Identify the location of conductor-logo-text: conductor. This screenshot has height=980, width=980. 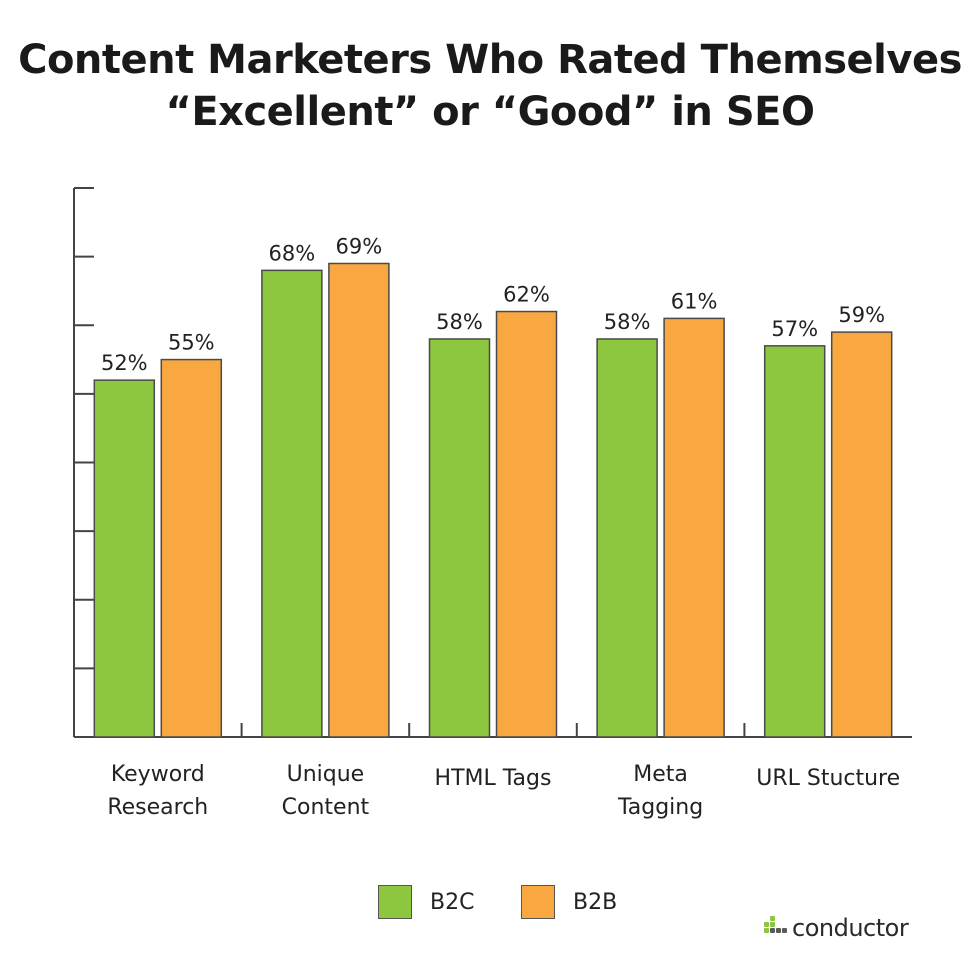
(850, 928).